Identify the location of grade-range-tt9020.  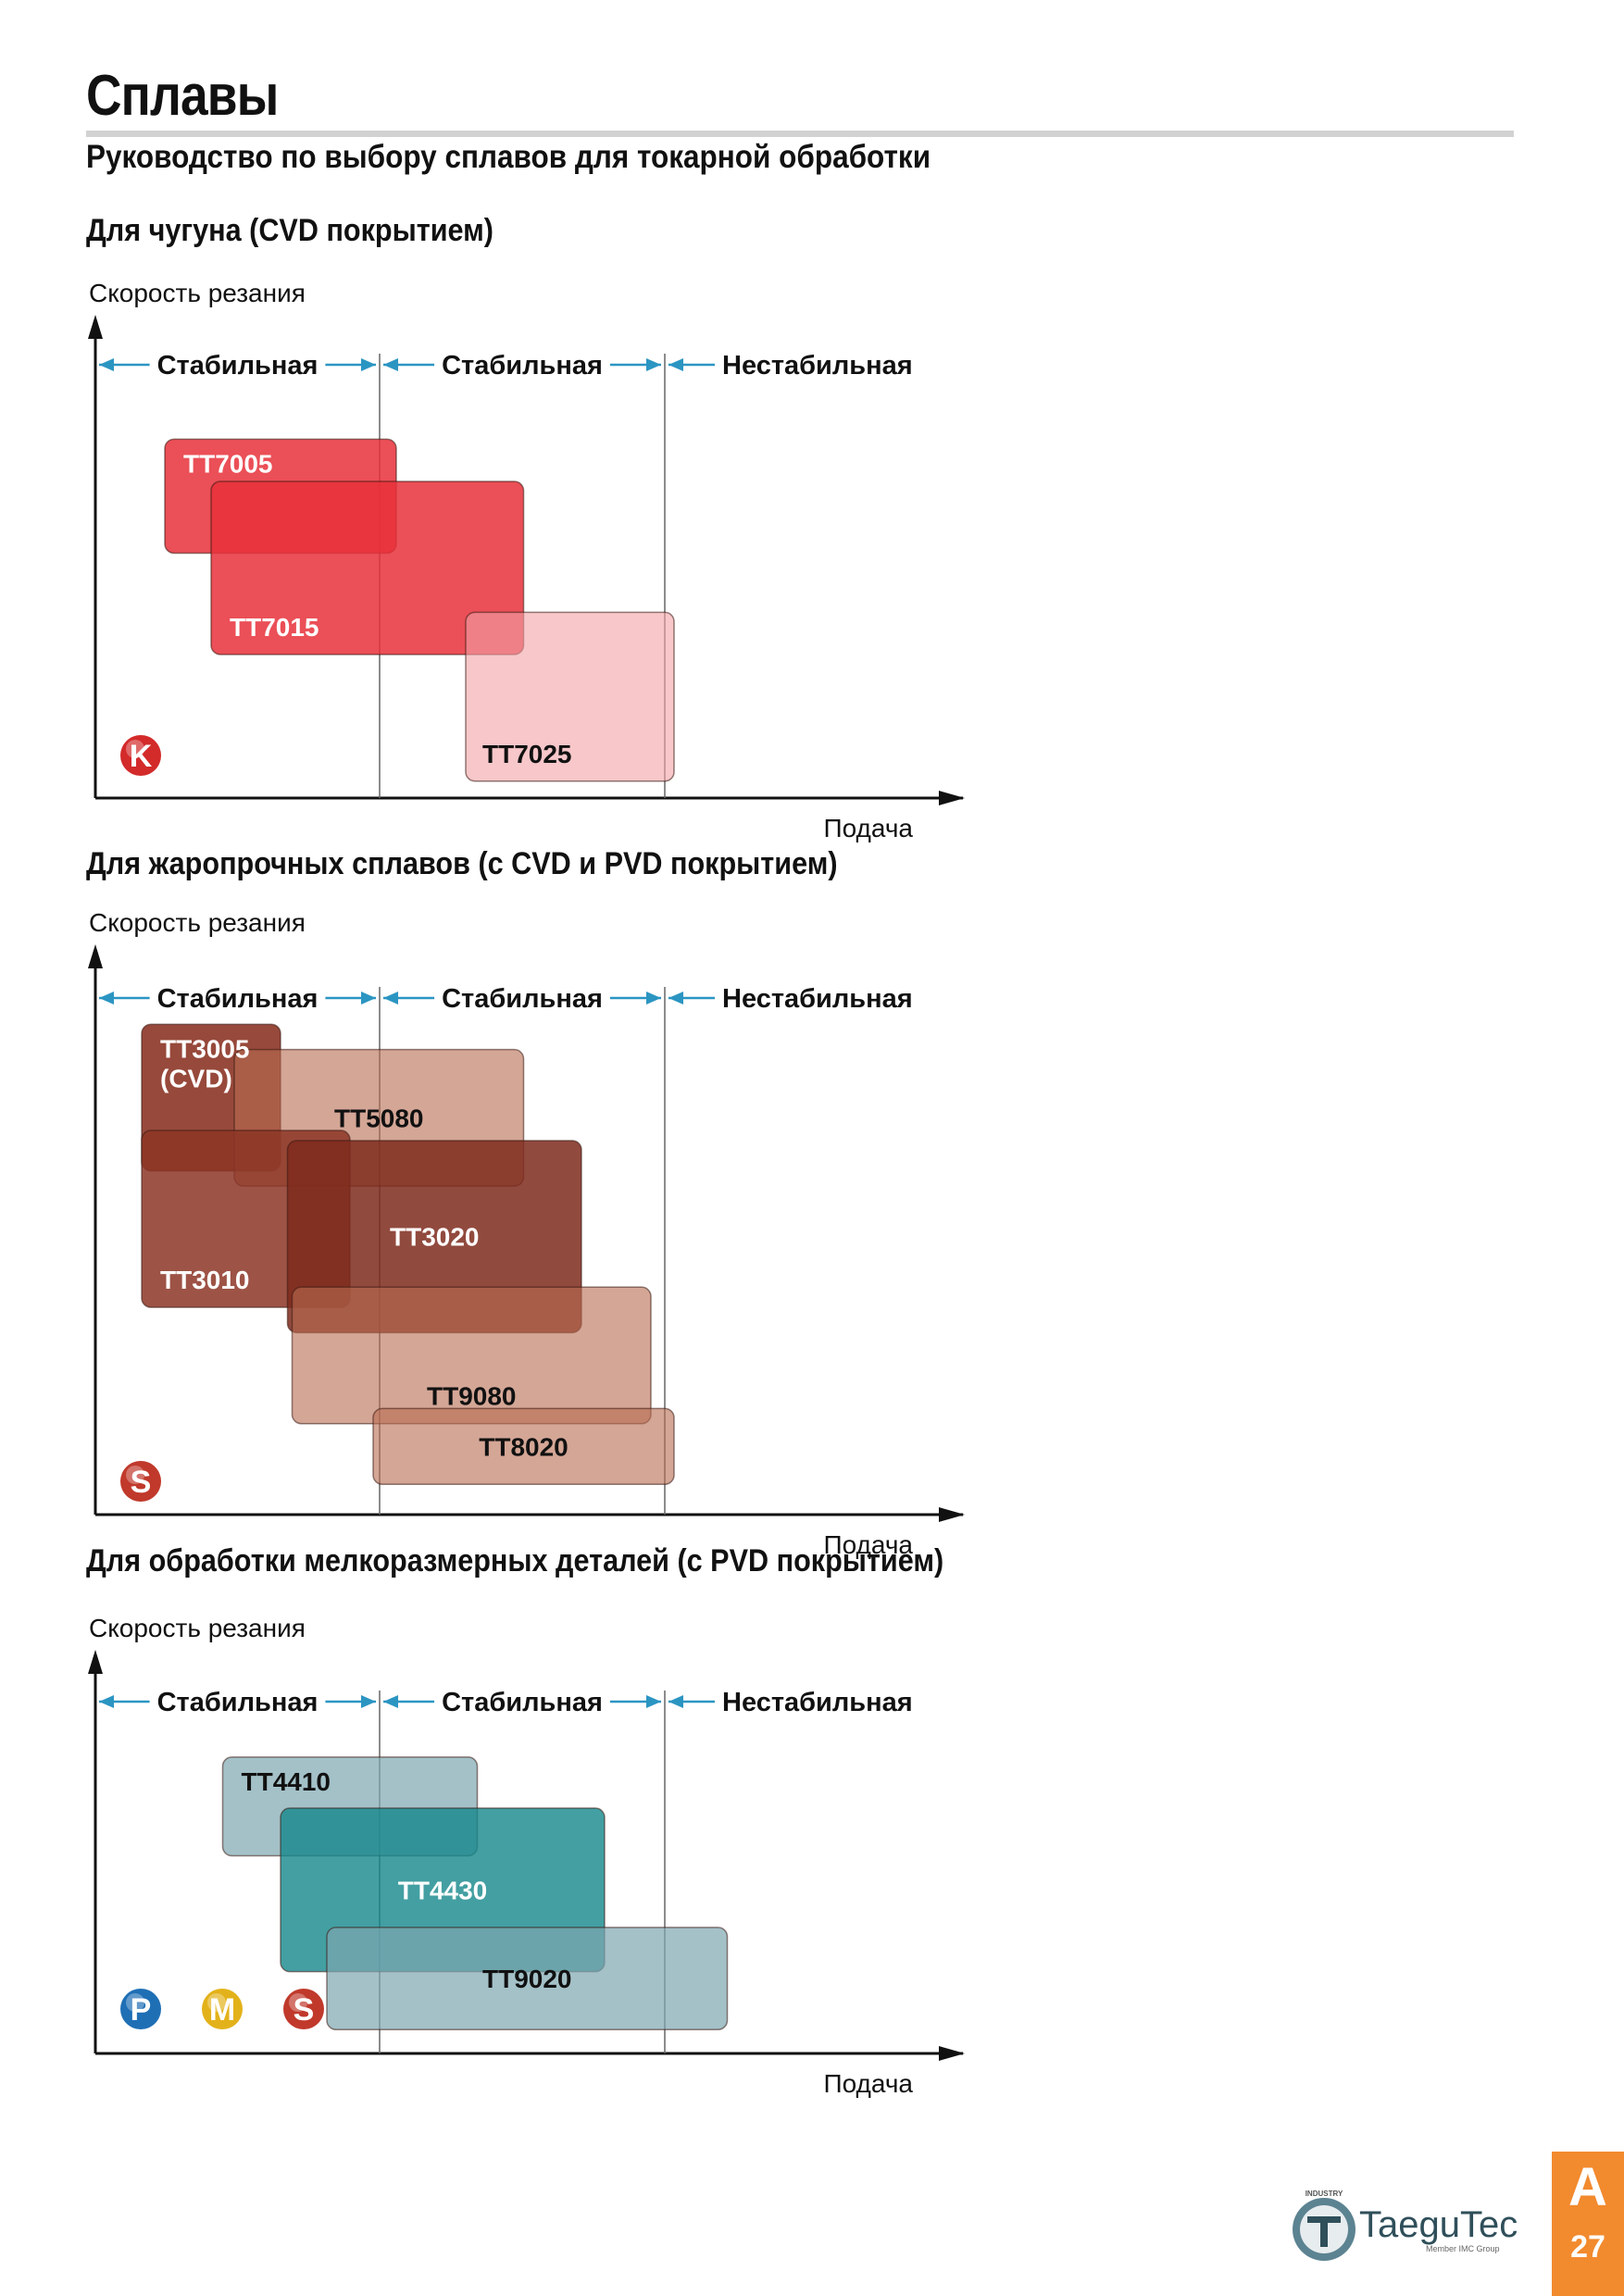
(527, 1979).